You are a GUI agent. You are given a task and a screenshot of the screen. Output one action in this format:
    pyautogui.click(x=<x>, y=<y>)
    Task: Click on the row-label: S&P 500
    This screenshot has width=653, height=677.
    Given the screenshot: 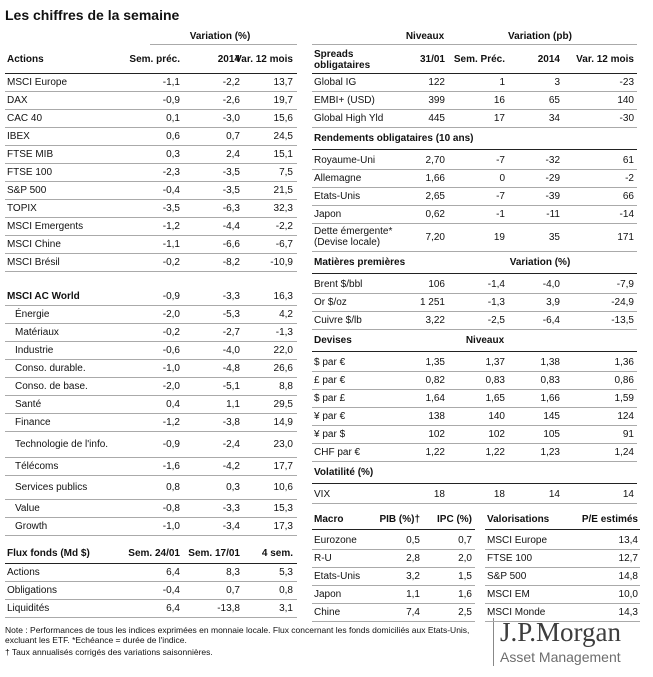 What is the action you would take?
    pyautogui.click(x=507, y=576)
    